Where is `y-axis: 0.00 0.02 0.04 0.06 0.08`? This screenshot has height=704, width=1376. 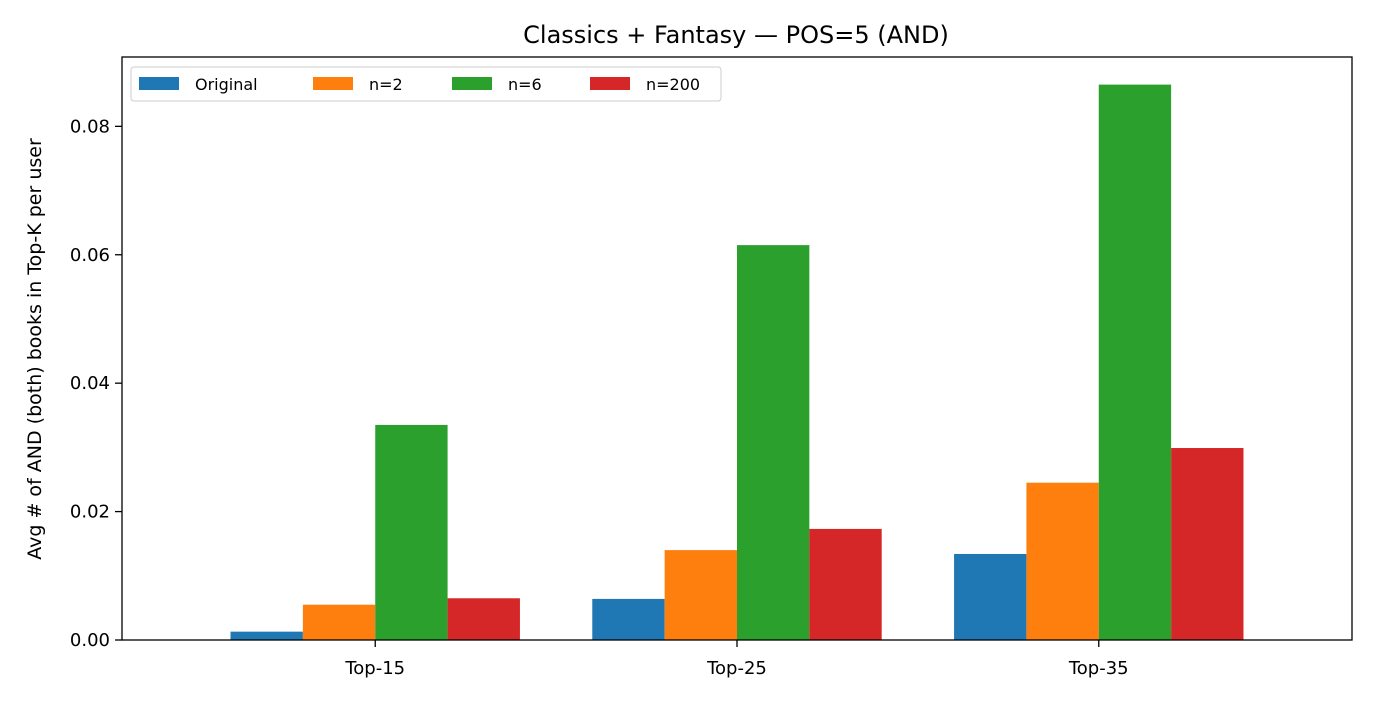 y-axis: 0.00 0.02 0.04 0.06 0.08 is located at coordinates (96, 383).